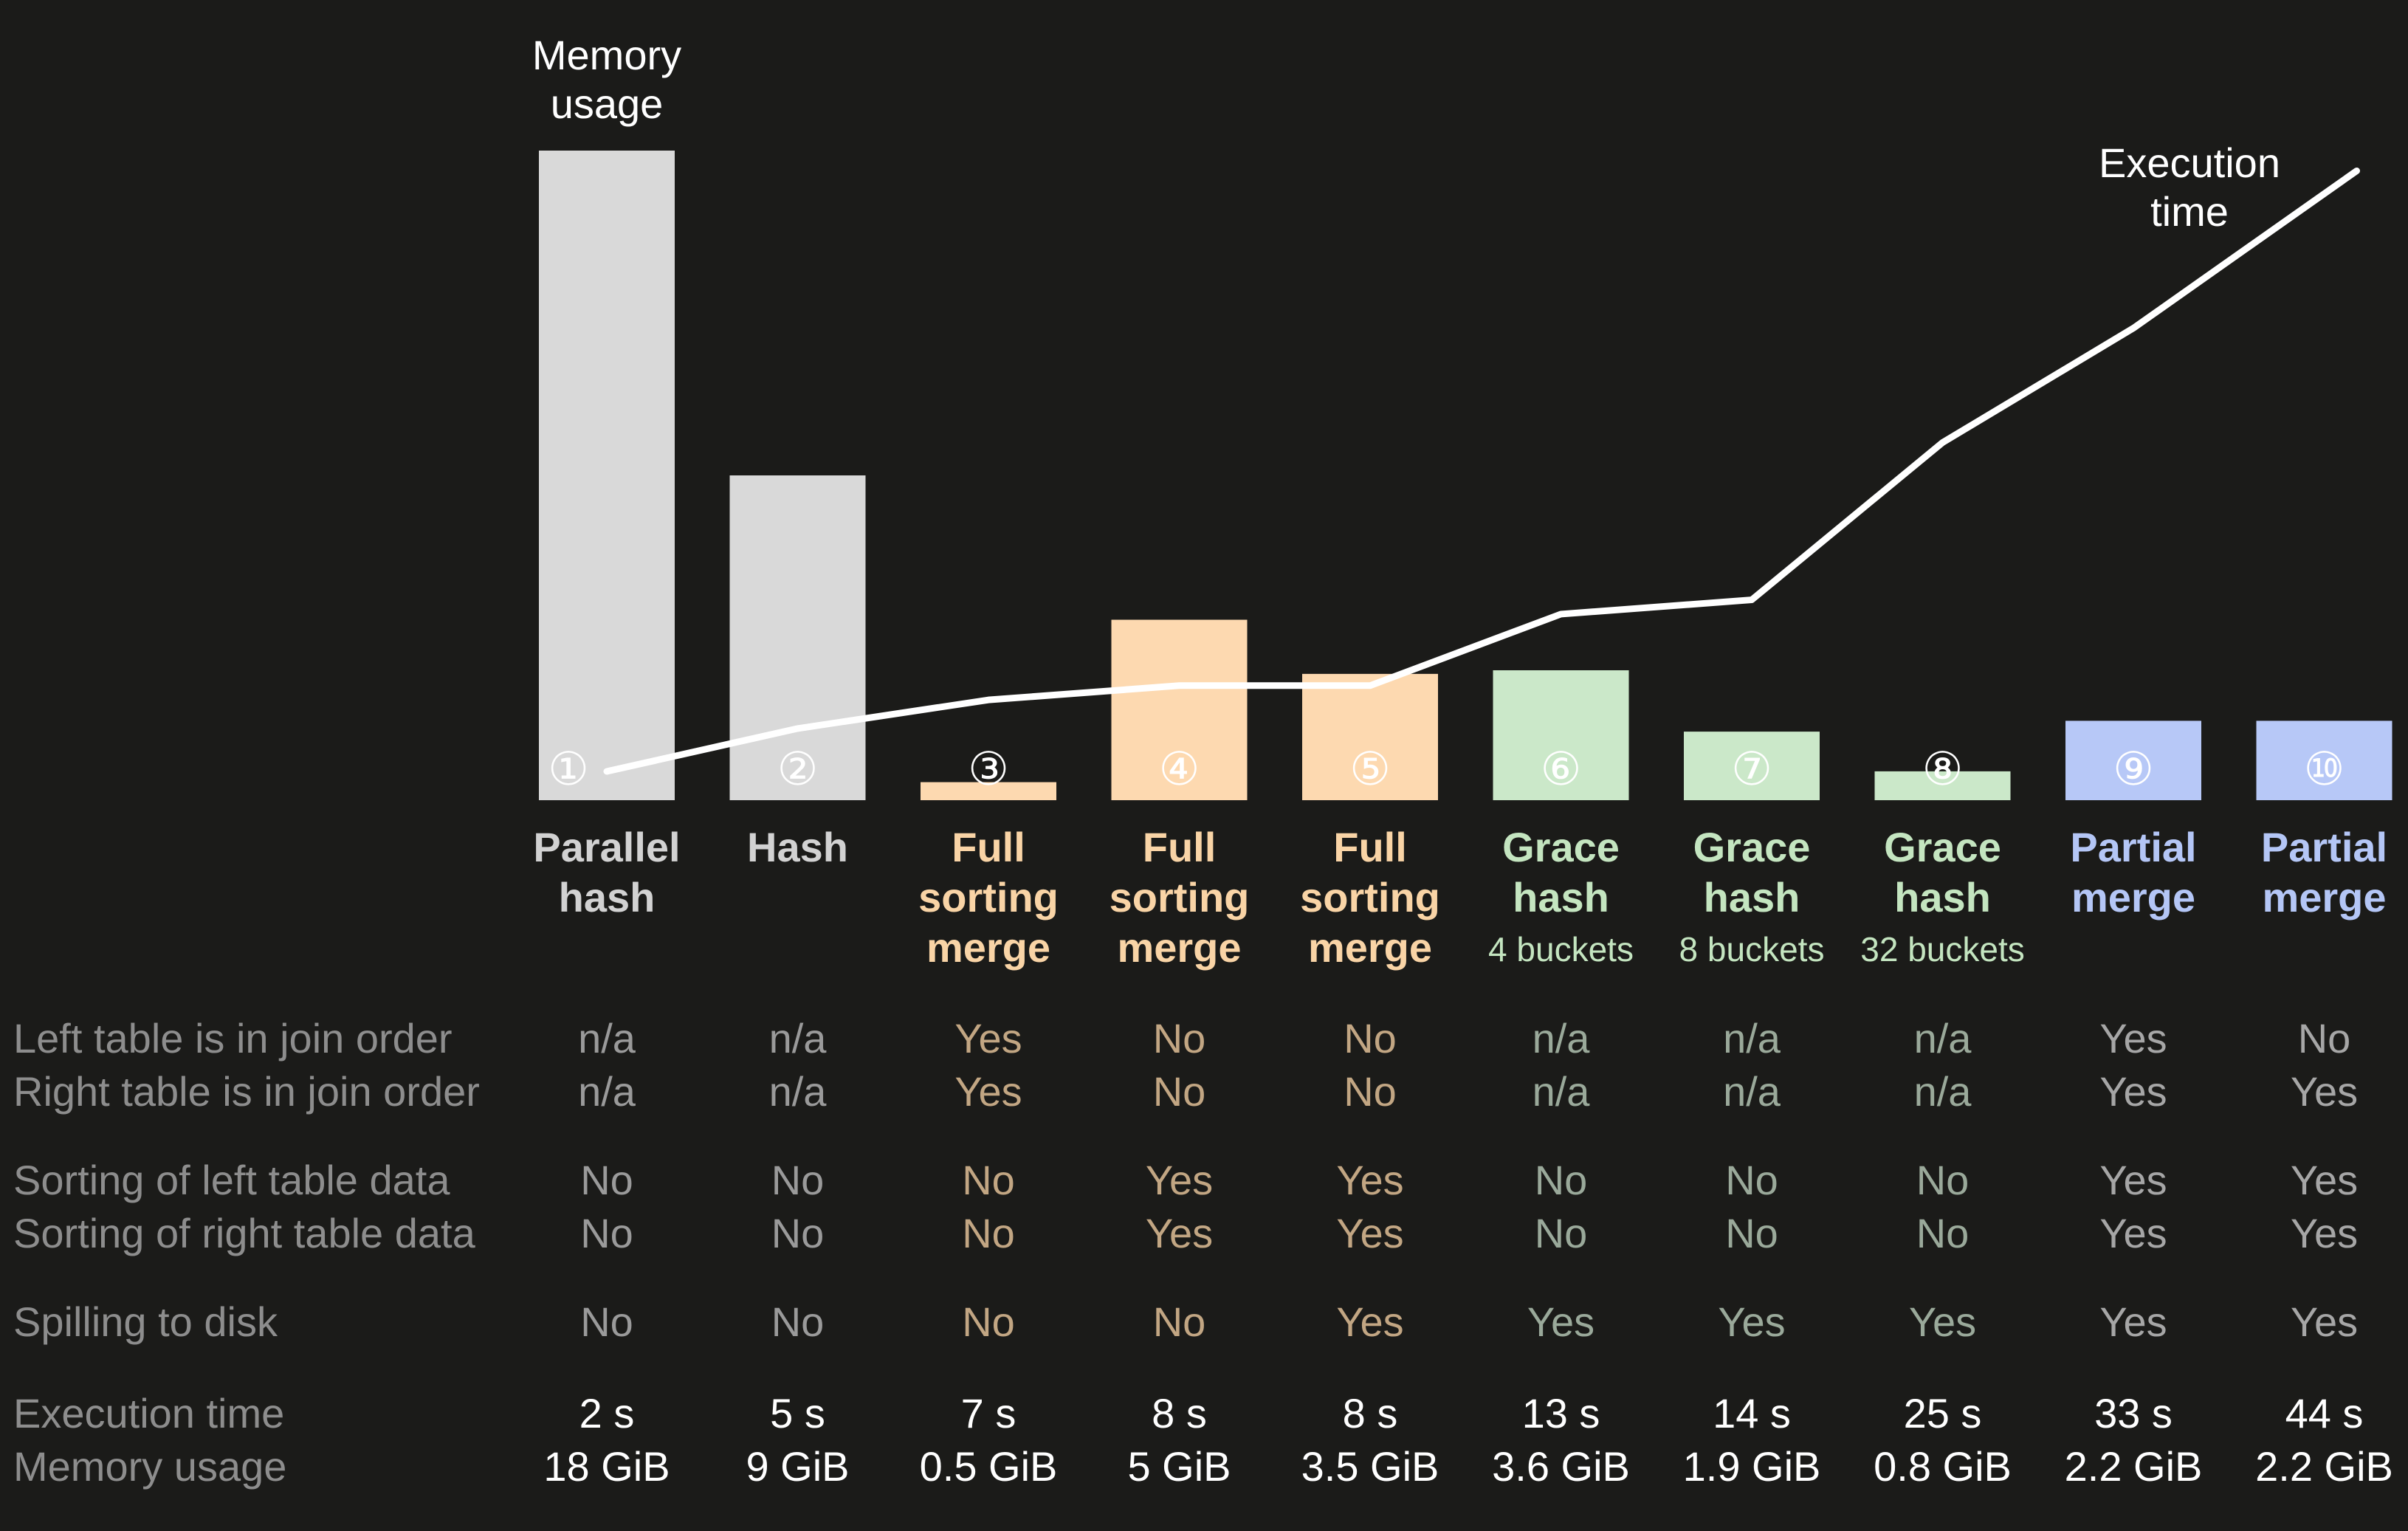 The image size is (2408, 1531). I want to click on table-cell: 5 s, so click(797, 1413).